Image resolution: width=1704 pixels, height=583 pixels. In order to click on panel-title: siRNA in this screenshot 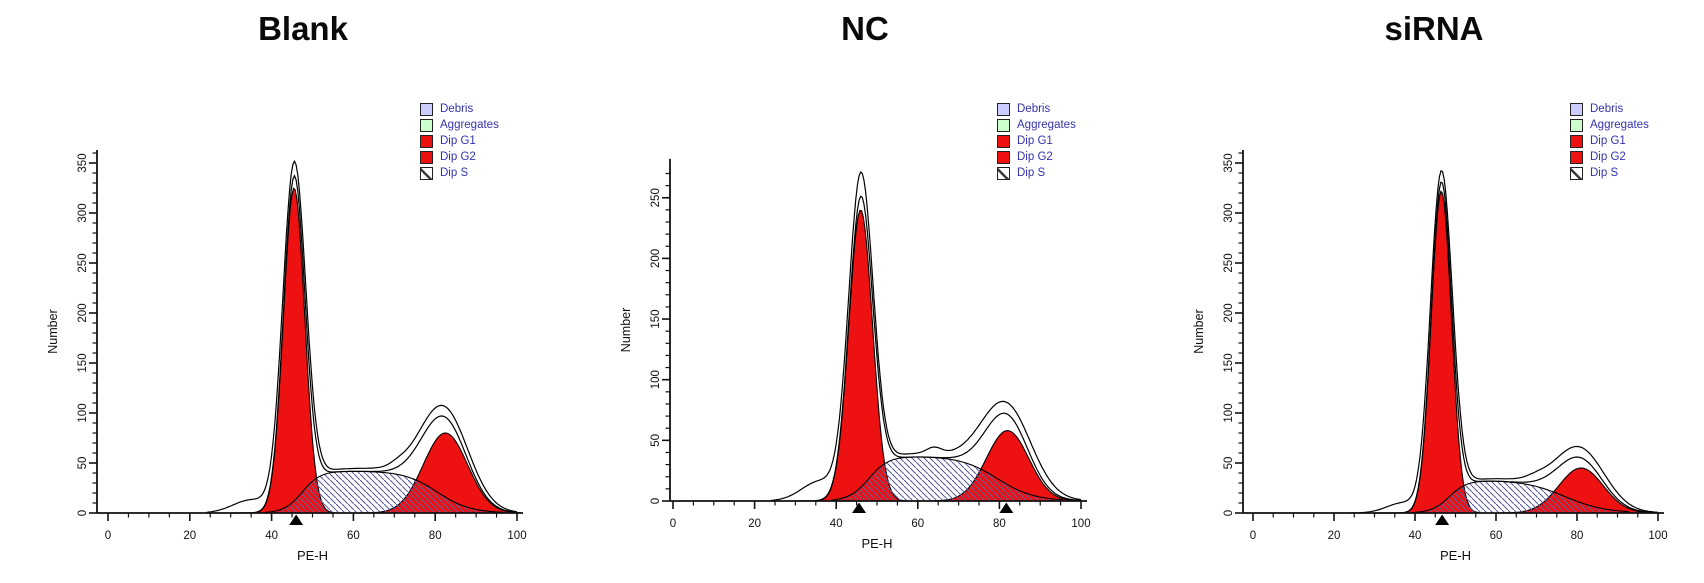, I will do `click(1434, 28)`.